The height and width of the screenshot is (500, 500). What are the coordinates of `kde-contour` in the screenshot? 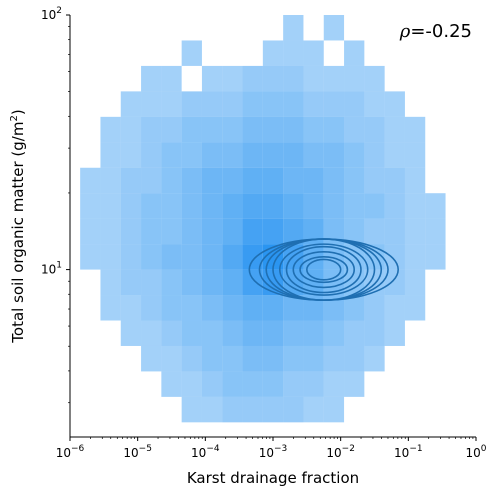 It's located at (323, 269).